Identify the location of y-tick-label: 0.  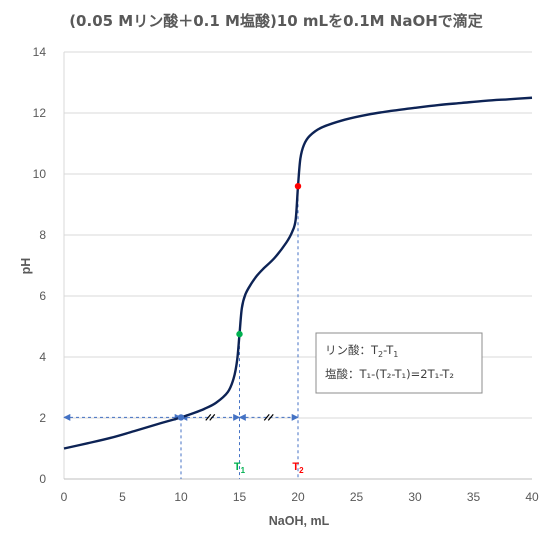
(42, 479).